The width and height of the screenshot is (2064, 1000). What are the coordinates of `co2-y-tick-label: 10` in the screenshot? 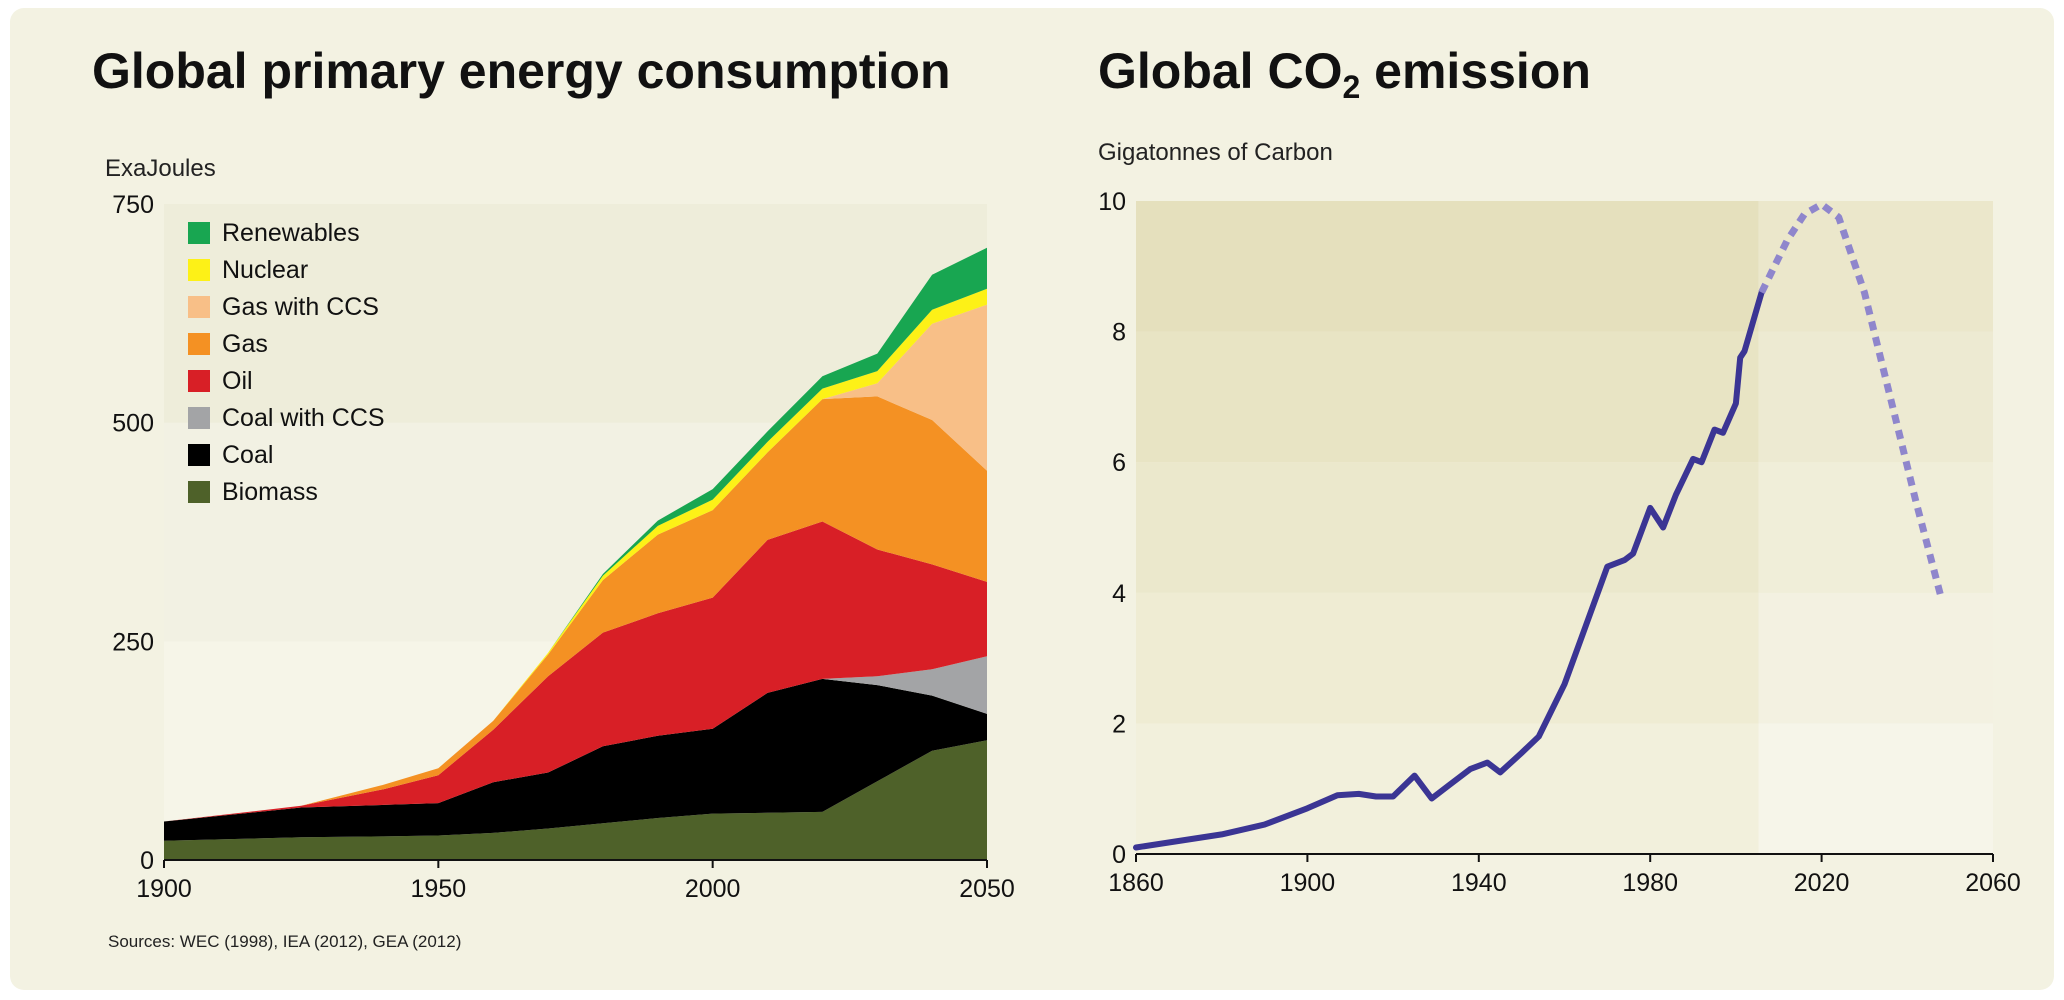 It's located at (1112, 202).